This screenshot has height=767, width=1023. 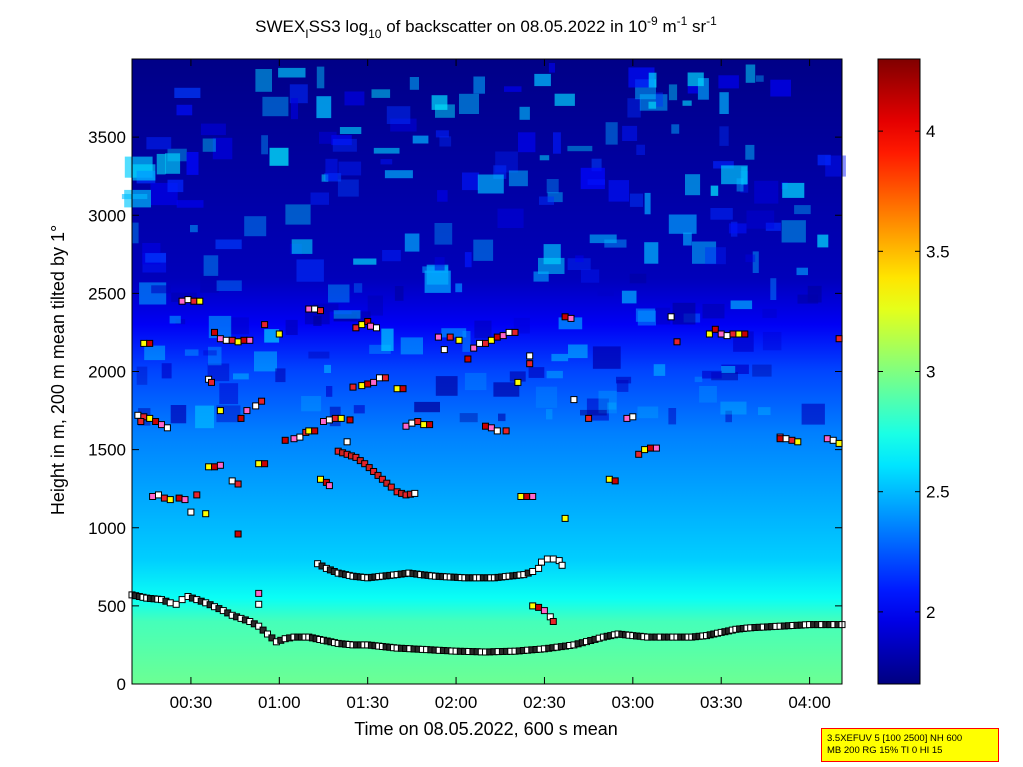 I want to click on x-tick-label: 02:30, so click(x=544, y=702).